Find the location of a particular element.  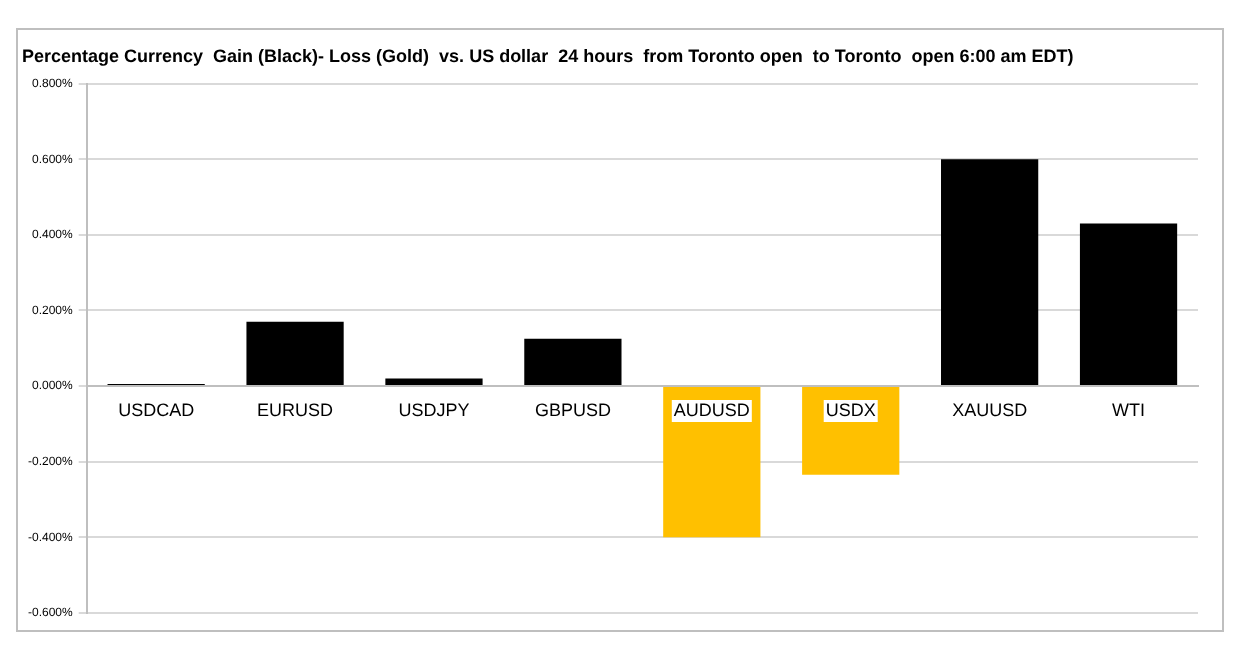

x-tick-label: AUDUSD is located at coordinates (712, 409).